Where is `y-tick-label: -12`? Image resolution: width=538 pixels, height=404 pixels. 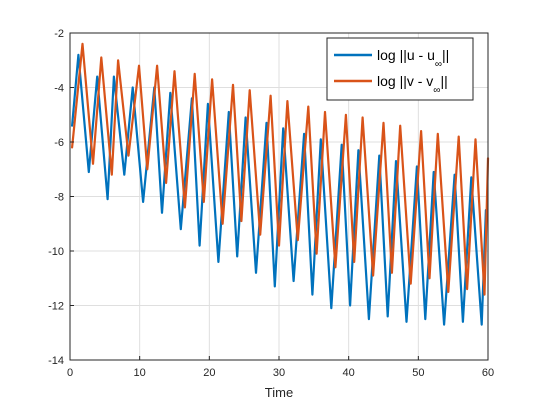 y-tick-label: -12 is located at coordinates (56, 307).